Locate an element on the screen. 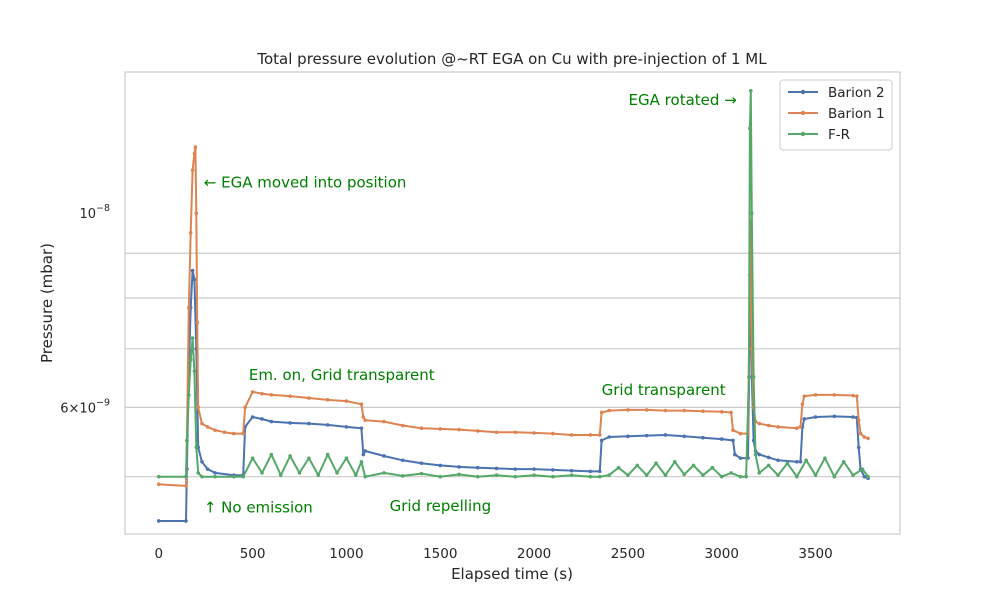 Image resolution: width=1000 pixels, height=600 pixels. legend-marker is located at coordinates (803, 92).